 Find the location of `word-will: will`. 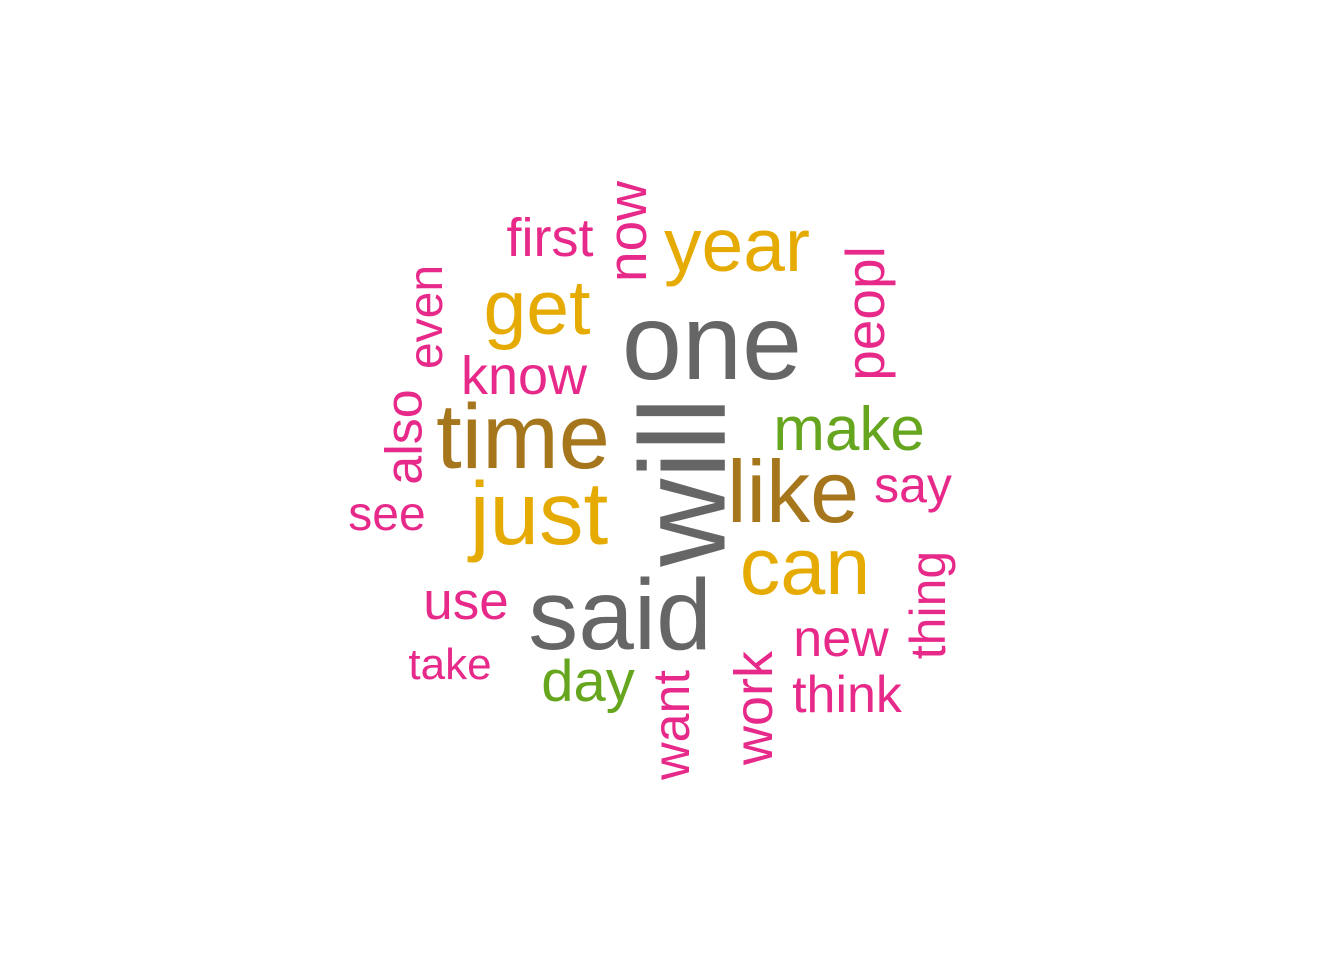

word-will: will is located at coordinates (682, 482).